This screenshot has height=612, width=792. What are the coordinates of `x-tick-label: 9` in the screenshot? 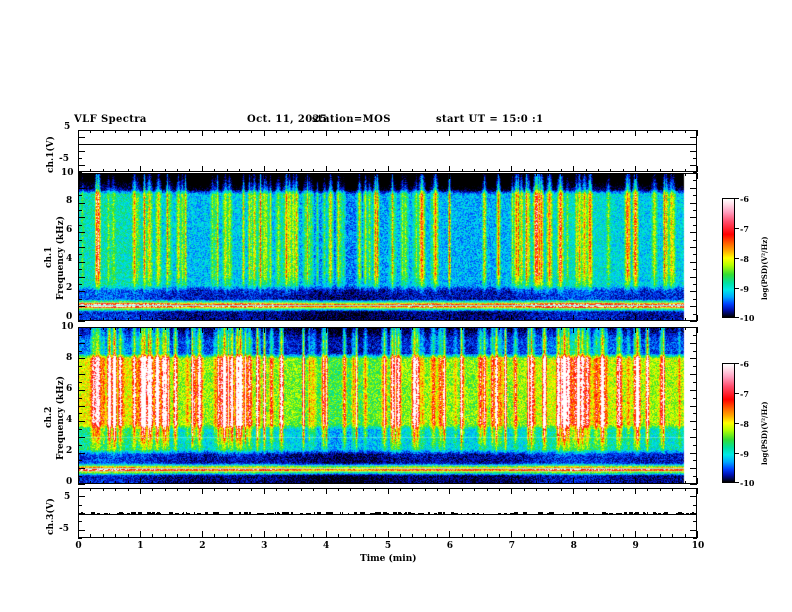 It's located at (635, 546).